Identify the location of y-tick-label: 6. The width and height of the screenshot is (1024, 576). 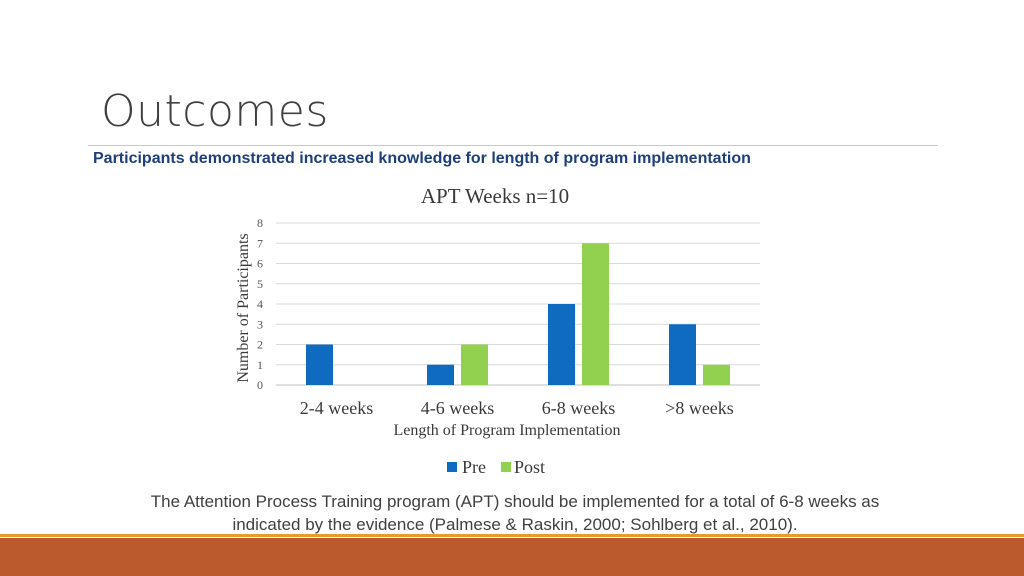
(260, 264).